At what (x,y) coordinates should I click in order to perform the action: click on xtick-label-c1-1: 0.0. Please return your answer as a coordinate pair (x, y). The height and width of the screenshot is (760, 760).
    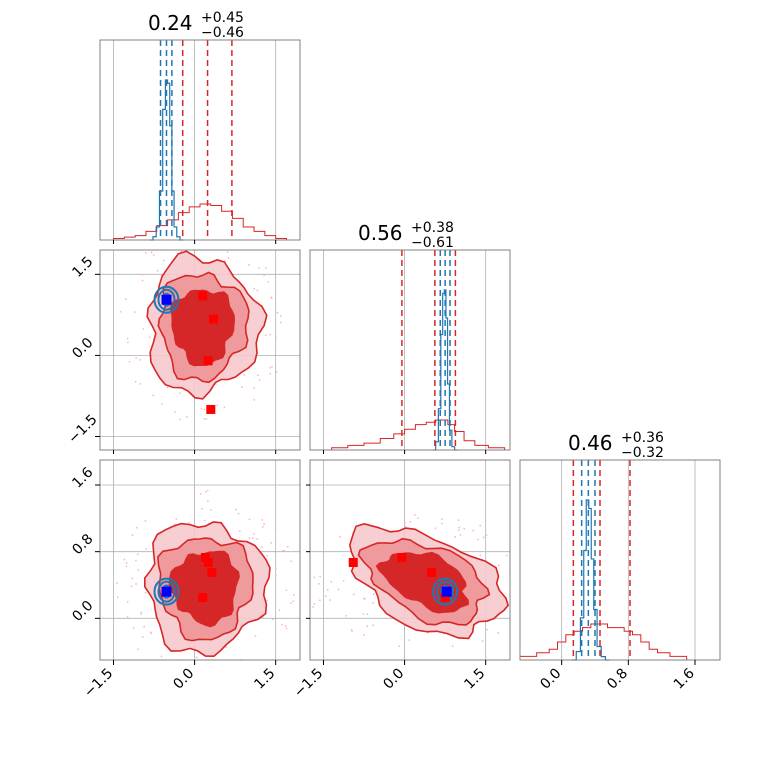
    Looking at the image, I should click on (393, 679).